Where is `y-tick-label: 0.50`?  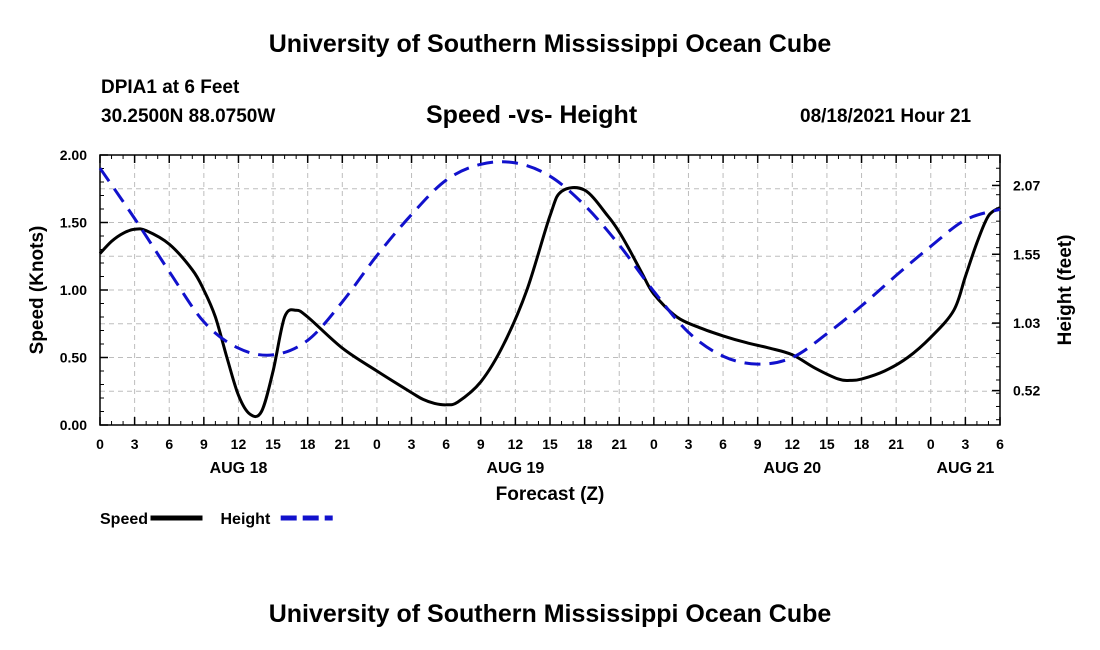
y-tick-label: 0.50 is located at coordinates (73, 358).